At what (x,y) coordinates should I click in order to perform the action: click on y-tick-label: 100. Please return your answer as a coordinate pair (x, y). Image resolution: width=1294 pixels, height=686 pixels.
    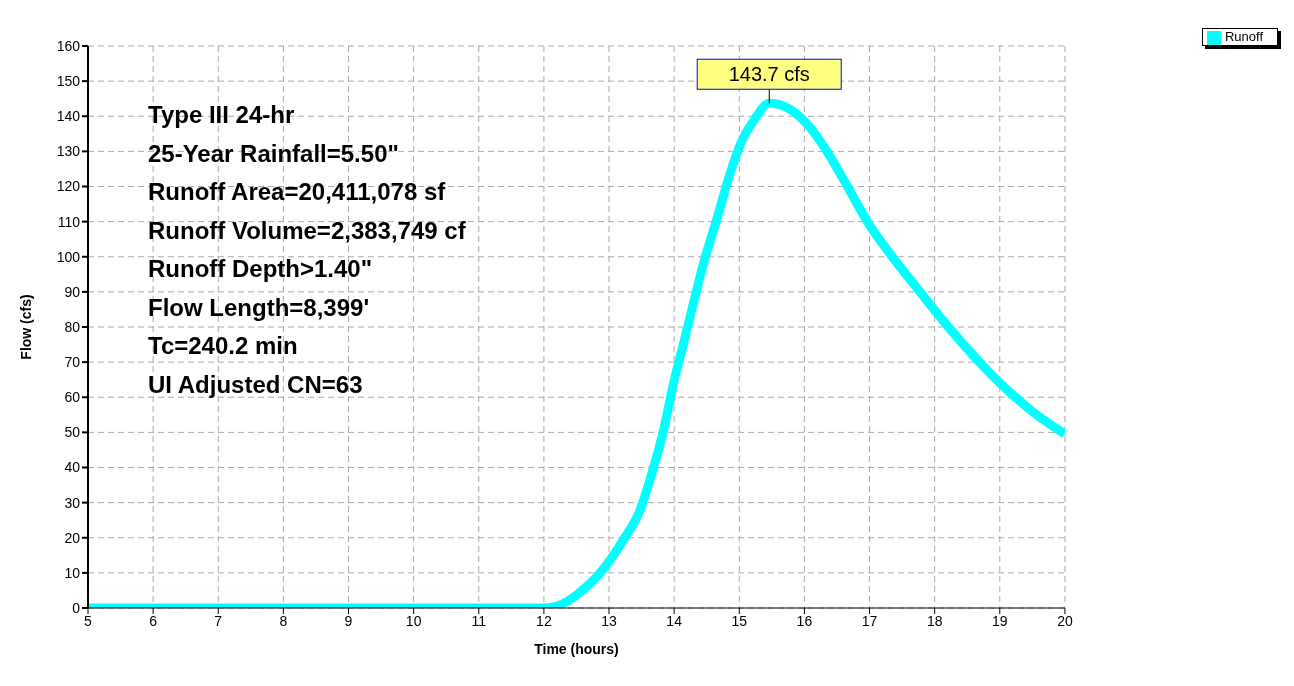
    Looking at the image, I should click on (68, 256).